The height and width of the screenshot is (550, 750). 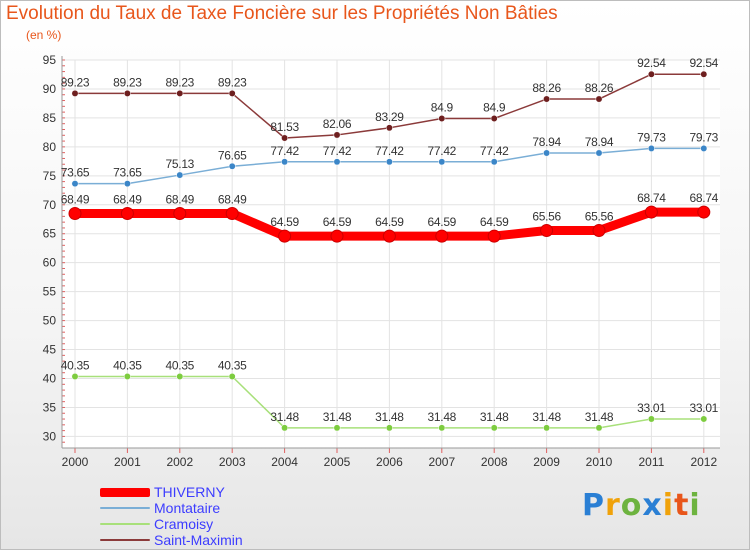 What do you see at coordinates (50, 234) in the screenshot?
I see `y-tick-label: 65` at bounding box center [50, 234].